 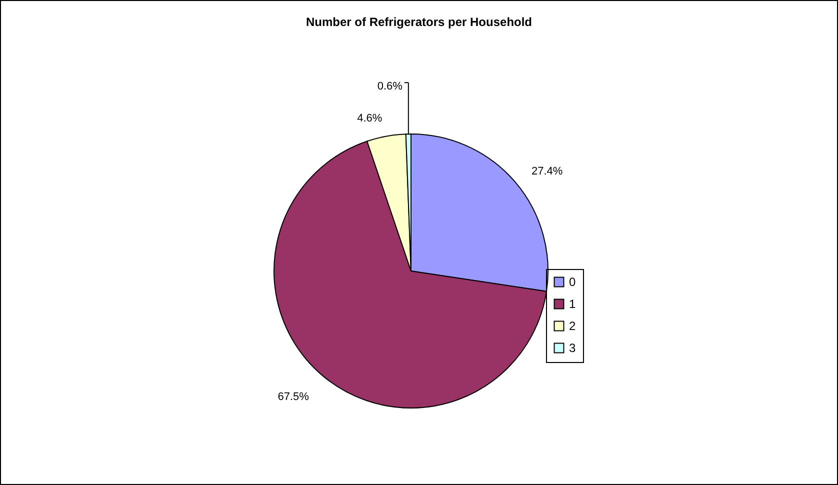 What do you see at coordinates (419, 22) in the screenshot?
I see `chart-title: Number of Refrigerators per Household` at bounding box center [419, 22].